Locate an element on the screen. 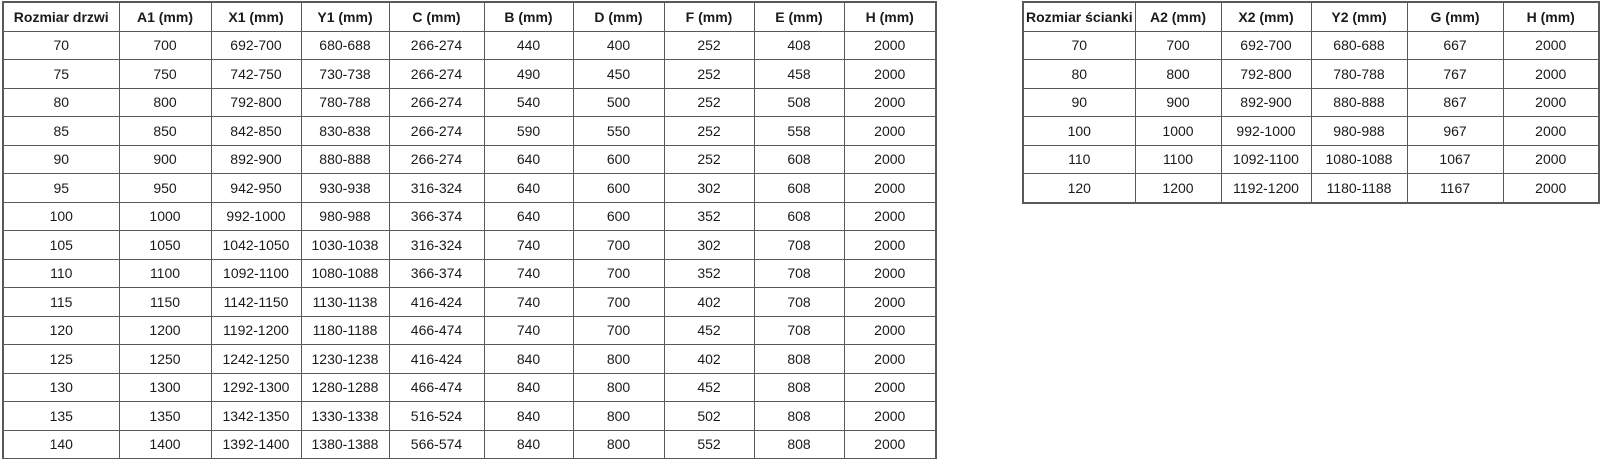 Image resolution: width=1600 pixels, height=459 pixels. column-header: E (mm) is located at coordinates (799, 16).